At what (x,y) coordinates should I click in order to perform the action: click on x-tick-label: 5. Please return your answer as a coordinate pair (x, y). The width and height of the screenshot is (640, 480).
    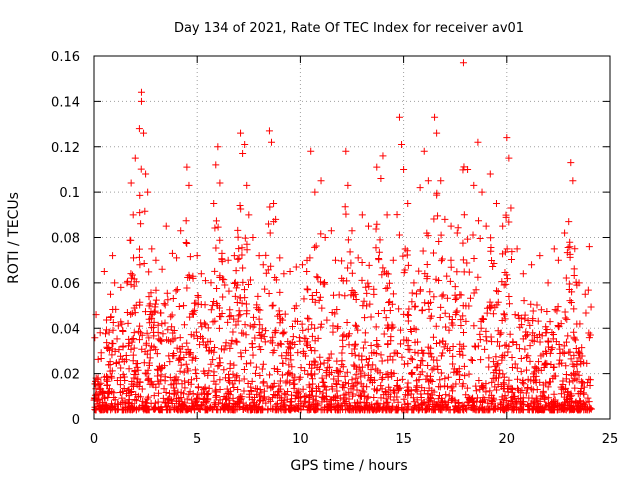
    Looking at the image, I should click on (197, 439).